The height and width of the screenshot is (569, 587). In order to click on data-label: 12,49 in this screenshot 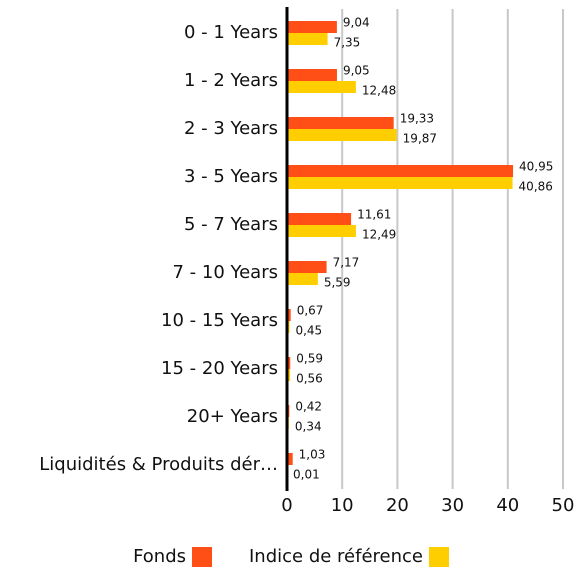, I will do `click(379, 235)`.